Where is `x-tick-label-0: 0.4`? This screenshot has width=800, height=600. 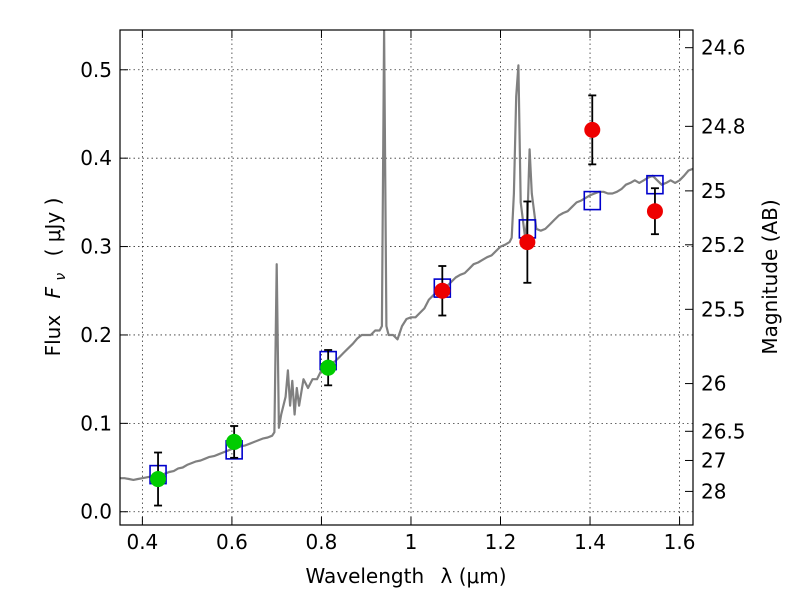 x-tick-label-0: 0.4 is located at coordinates (142, 542).